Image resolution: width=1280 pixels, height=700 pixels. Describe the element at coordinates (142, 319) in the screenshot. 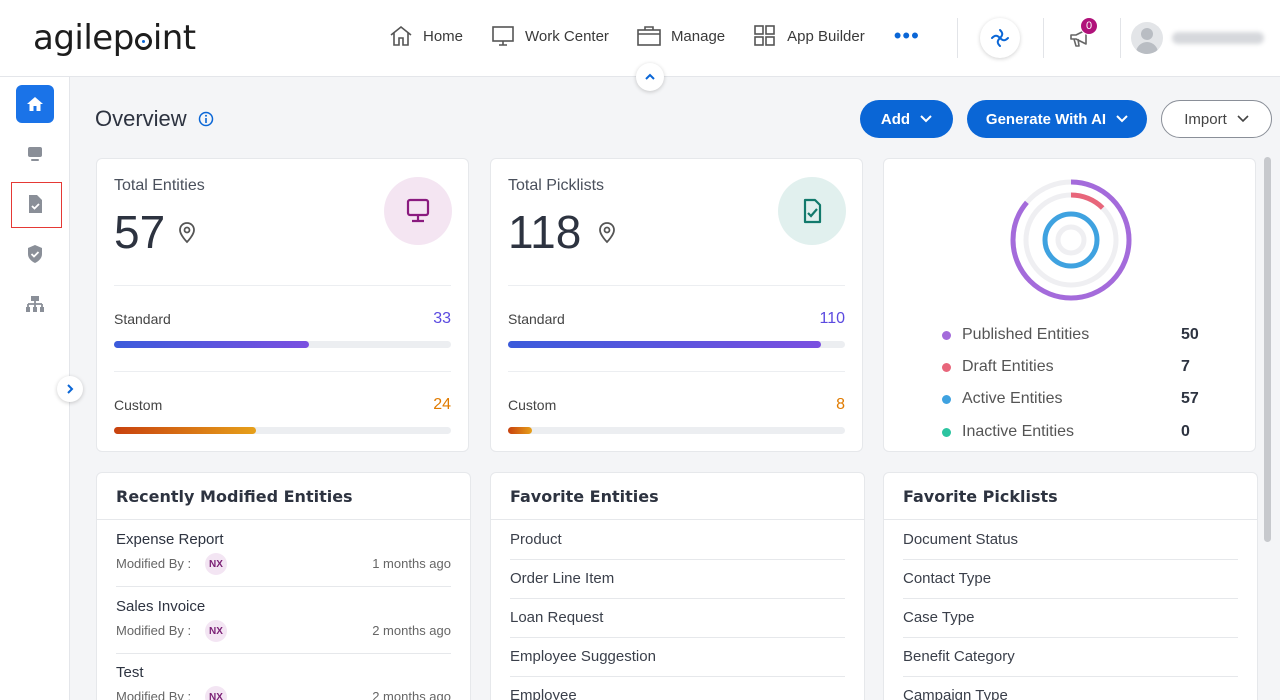

I see `entities-standard-label: Standard` at that location.